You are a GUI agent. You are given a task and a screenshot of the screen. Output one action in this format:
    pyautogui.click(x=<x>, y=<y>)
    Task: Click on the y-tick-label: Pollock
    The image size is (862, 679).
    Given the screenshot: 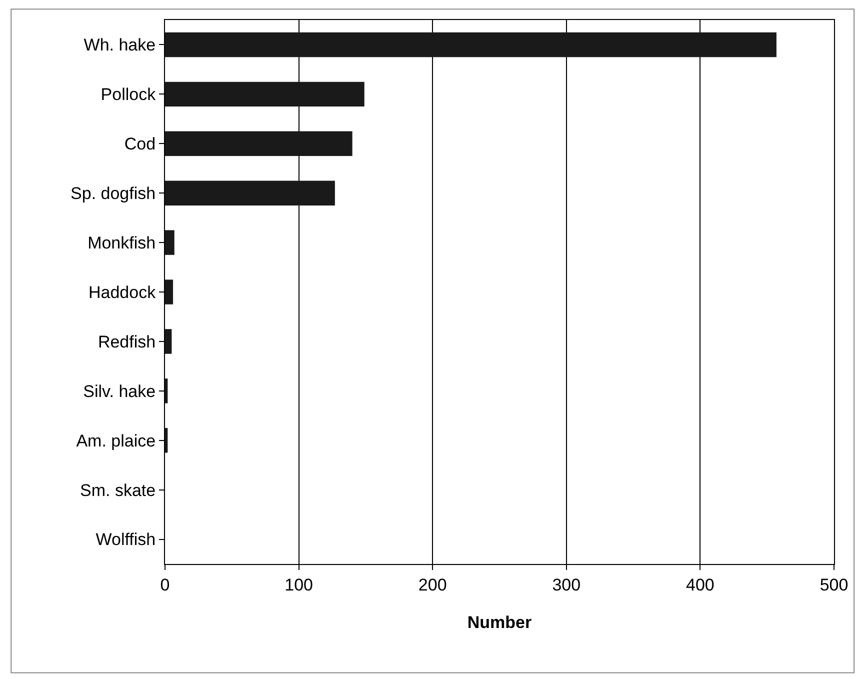 What is the action you would take?
    pyautogui.click(x=128, y=94)
    